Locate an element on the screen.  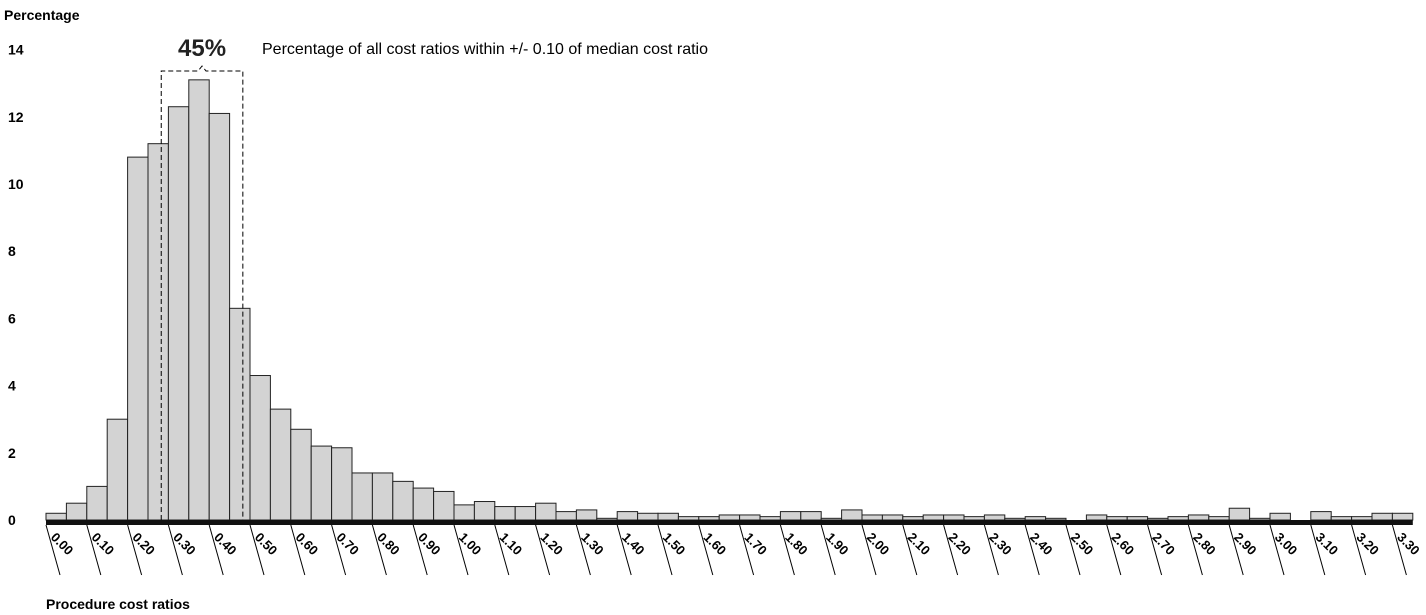
y-tick-label: 4 is located at coordinates (12, 386).